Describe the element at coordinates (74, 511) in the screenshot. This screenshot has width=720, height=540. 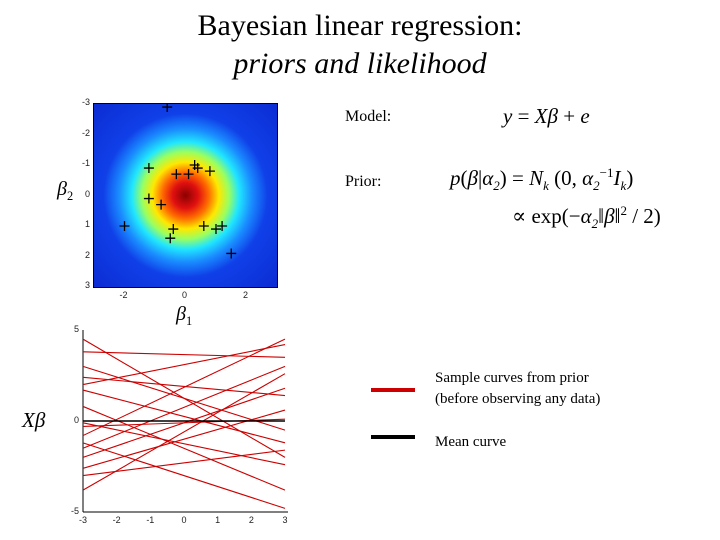
I see `curves-ytick-label: -5` at that location.